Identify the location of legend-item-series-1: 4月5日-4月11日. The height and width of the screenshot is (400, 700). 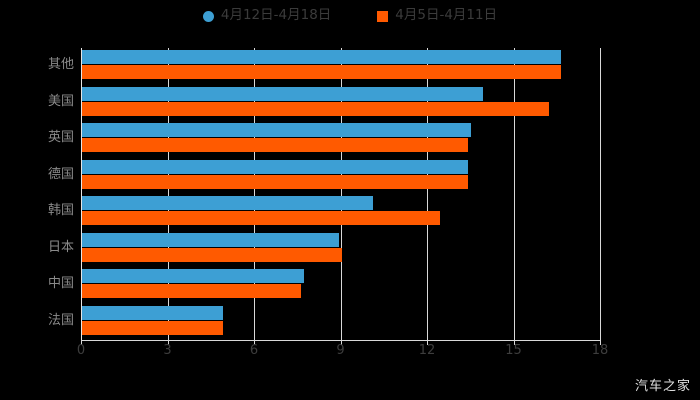
(437, 16).